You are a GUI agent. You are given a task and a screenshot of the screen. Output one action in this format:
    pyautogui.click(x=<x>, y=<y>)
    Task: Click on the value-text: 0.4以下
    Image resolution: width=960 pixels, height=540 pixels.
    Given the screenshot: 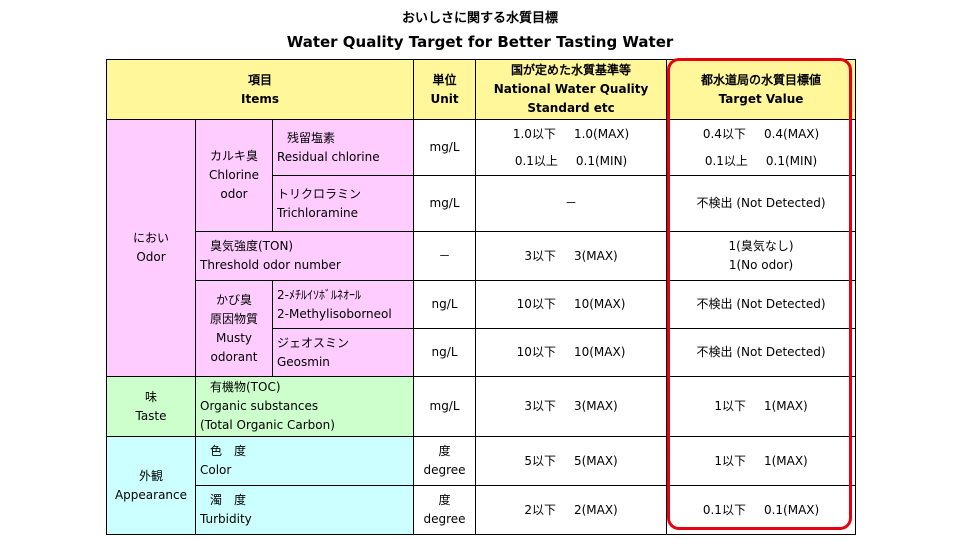 What is the action you would take?
    pyautogui.click(x=724, y=133)
    